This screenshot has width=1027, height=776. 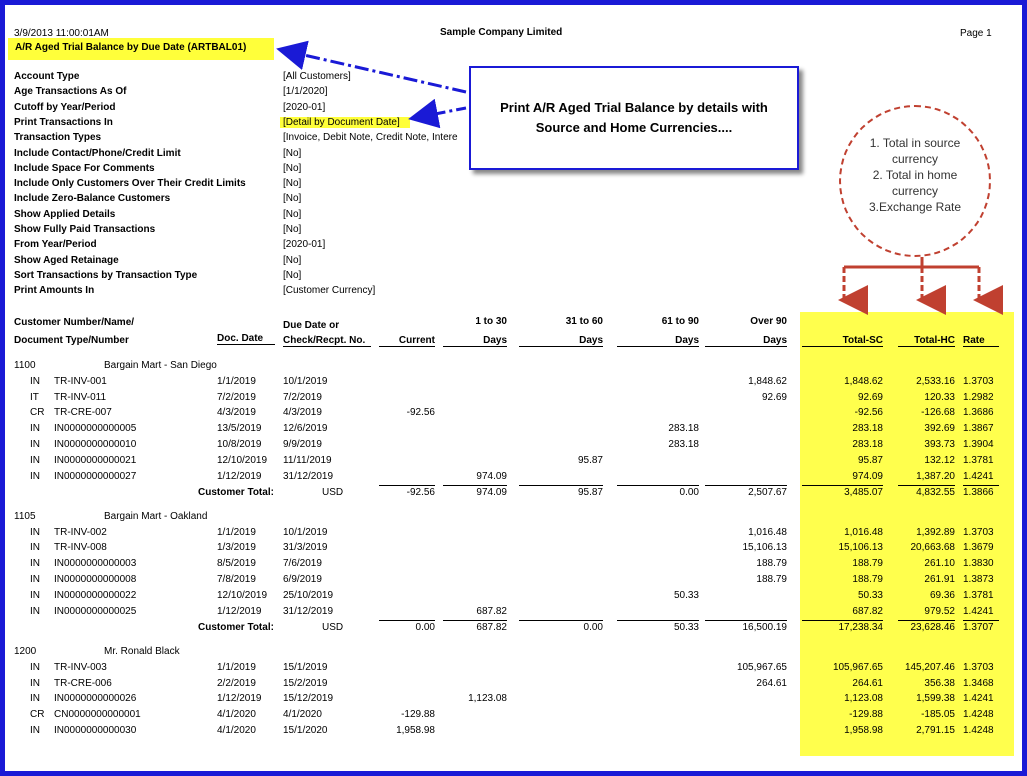 I want to click on row-hc: 145,207.46, so click(x=929, y=667).